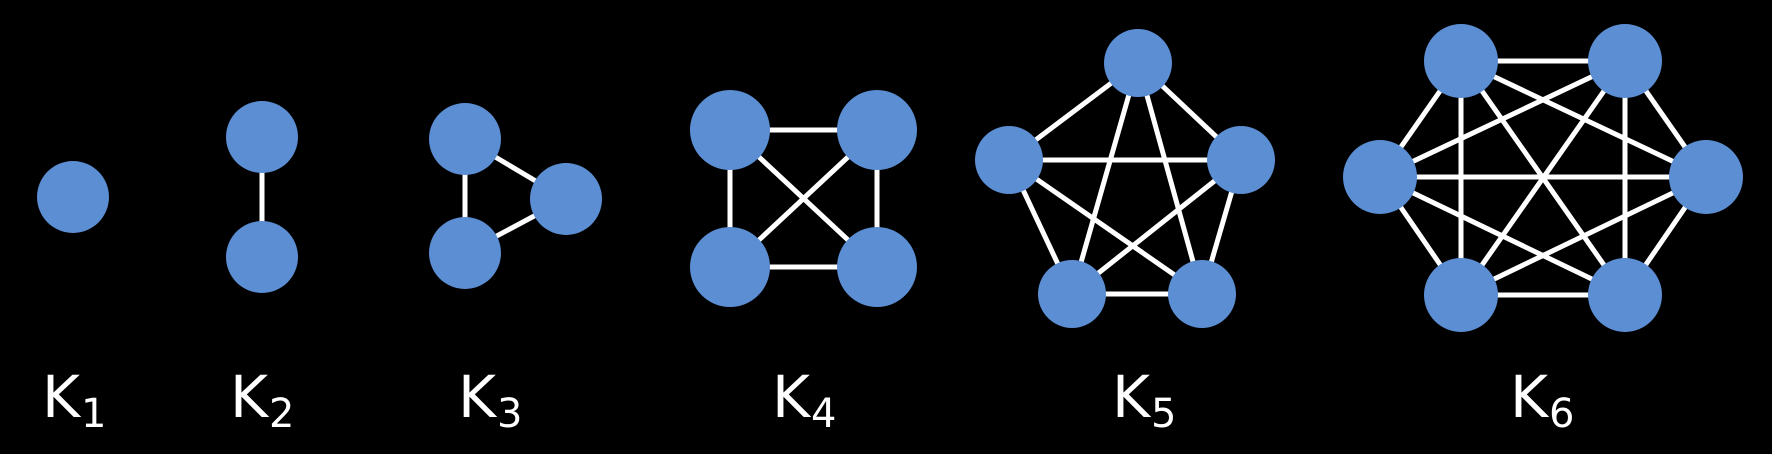 The image size is (1772, 454). What do you see at coordinates (262, 197) in the screenshot?
I see `graph-k2` at bounding box center [262, 197].